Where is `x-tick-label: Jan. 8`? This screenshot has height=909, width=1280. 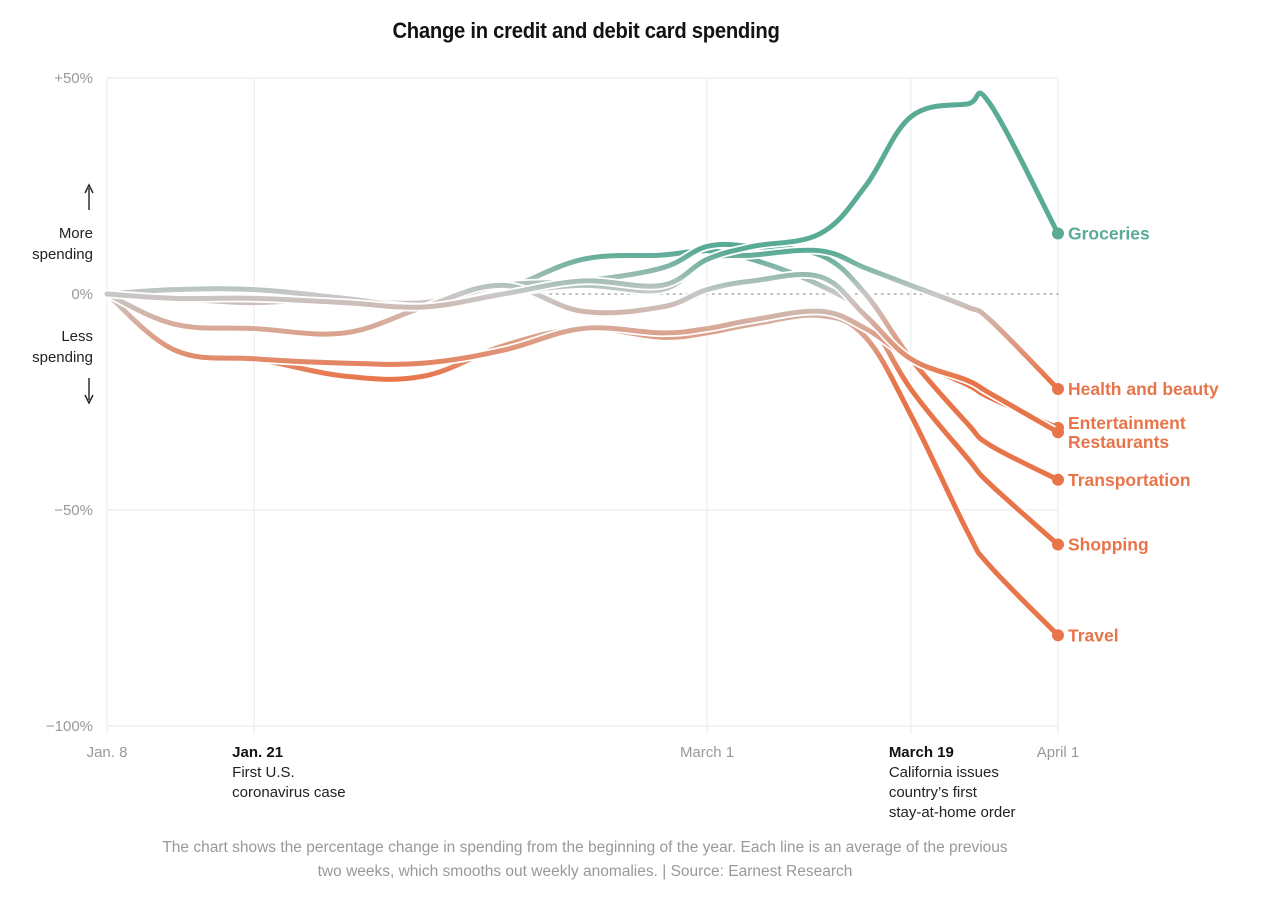 x-tick-label: Jan. 8 is located at coordinates (107, 752).